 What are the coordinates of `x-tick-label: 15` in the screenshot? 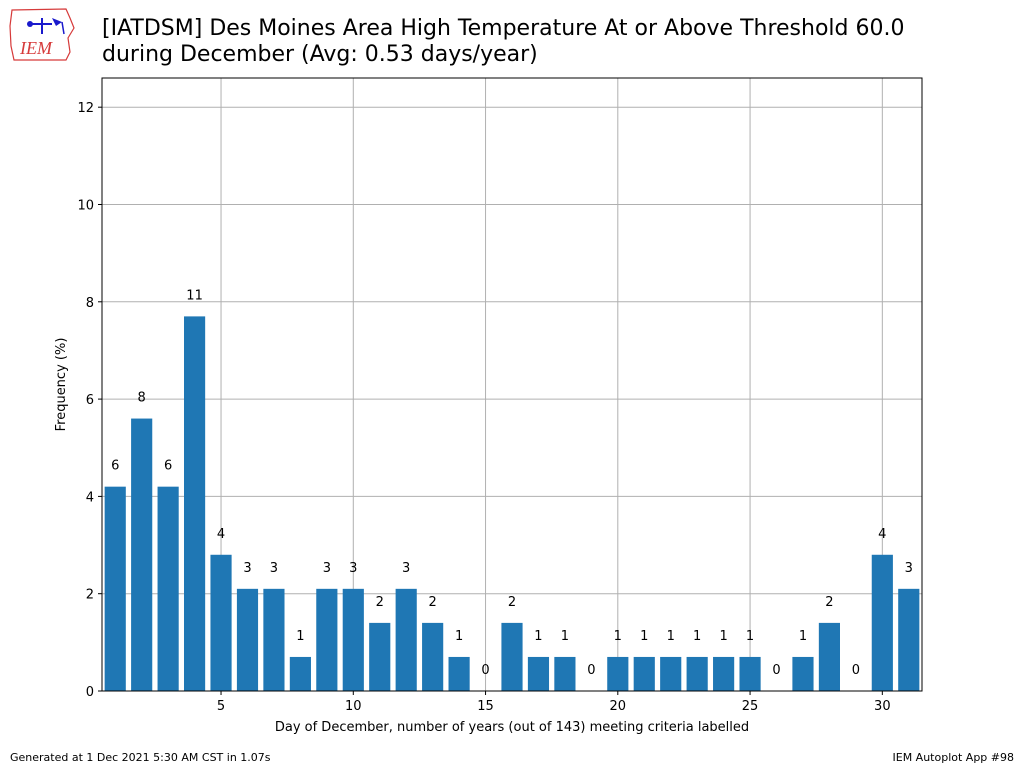 It's located at (485, 706).